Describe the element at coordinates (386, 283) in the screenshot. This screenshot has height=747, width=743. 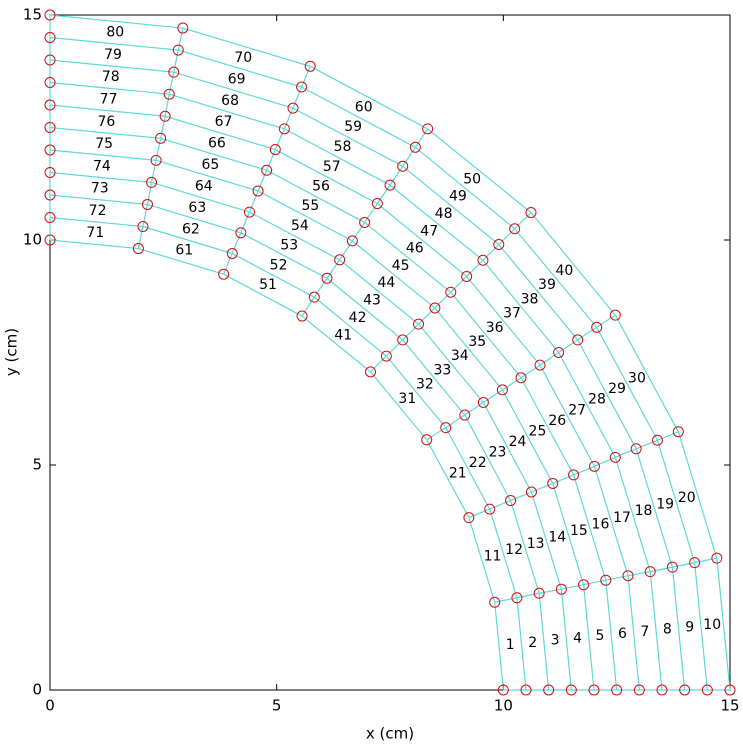
I see `element-label: 44` at that location.